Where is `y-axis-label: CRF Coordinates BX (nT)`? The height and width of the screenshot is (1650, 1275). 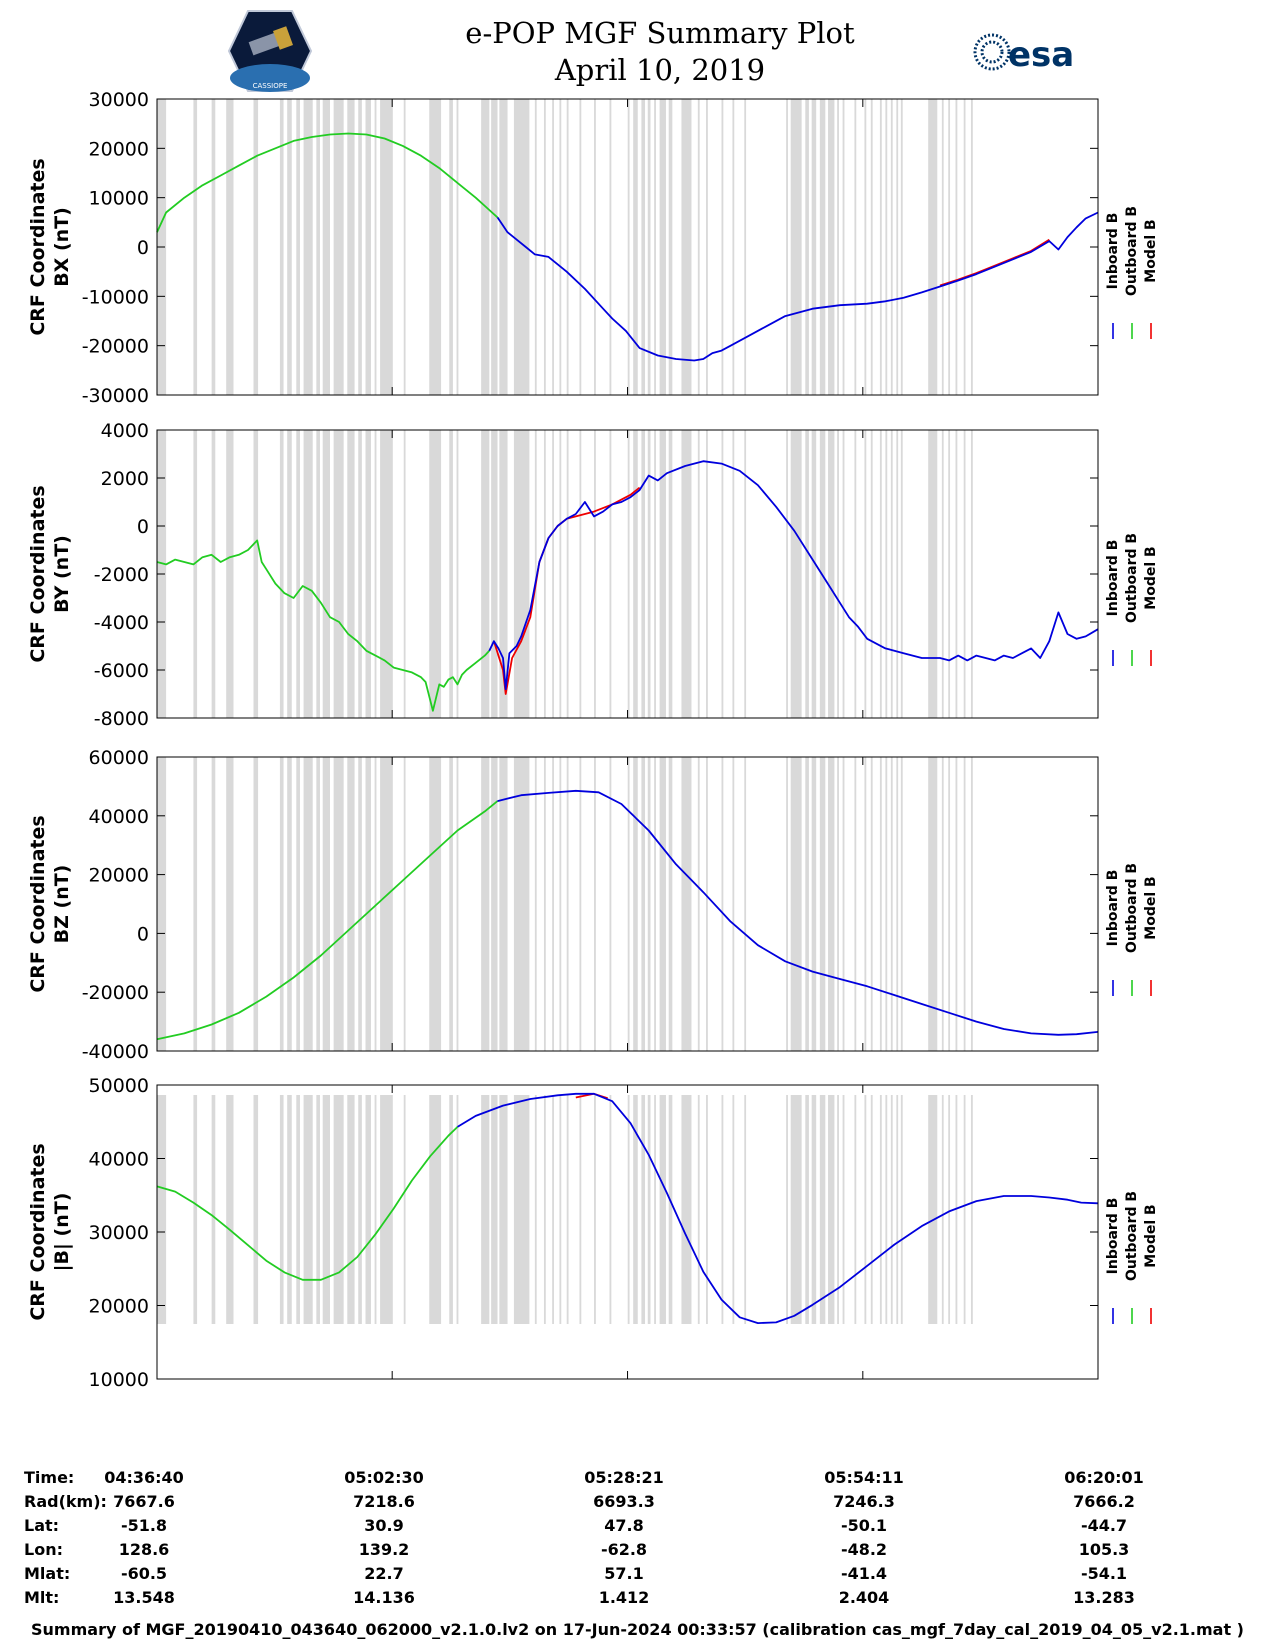
y-axis-label: CRF Coordinates BX (nT) is located at coordinates (50, 246).